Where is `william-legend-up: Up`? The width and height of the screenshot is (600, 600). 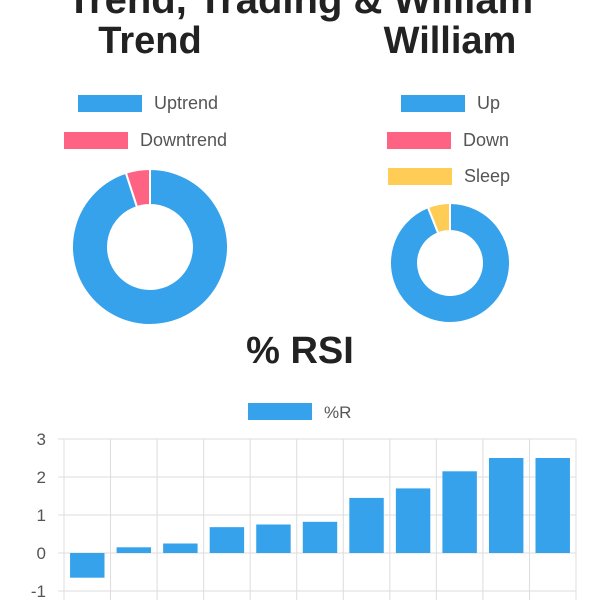 william-legend-up: Up is located at coordinates (450, 103).